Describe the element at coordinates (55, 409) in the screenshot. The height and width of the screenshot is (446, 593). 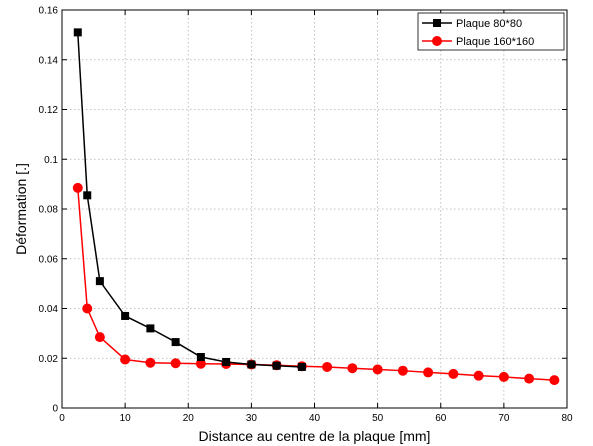
I see `y-tick-label: 0` at that location.